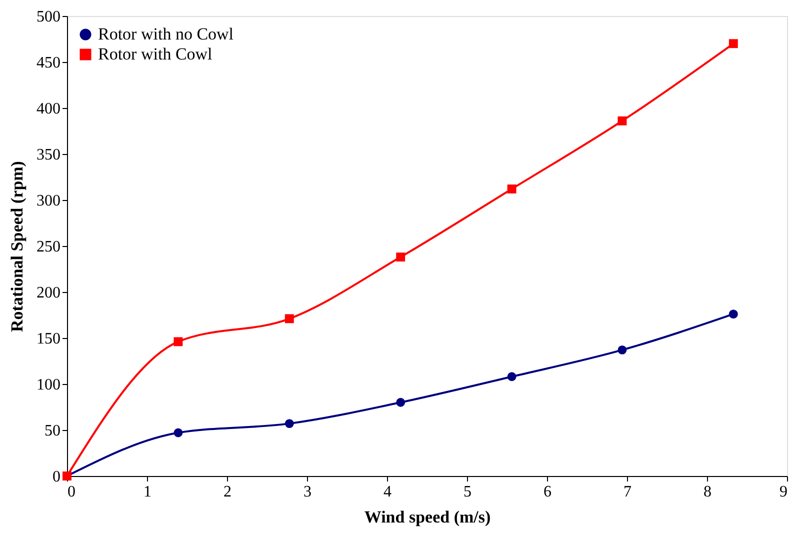 The image size is (794, 533). I want to click on y-tick-label: 400, so click(48, 109).